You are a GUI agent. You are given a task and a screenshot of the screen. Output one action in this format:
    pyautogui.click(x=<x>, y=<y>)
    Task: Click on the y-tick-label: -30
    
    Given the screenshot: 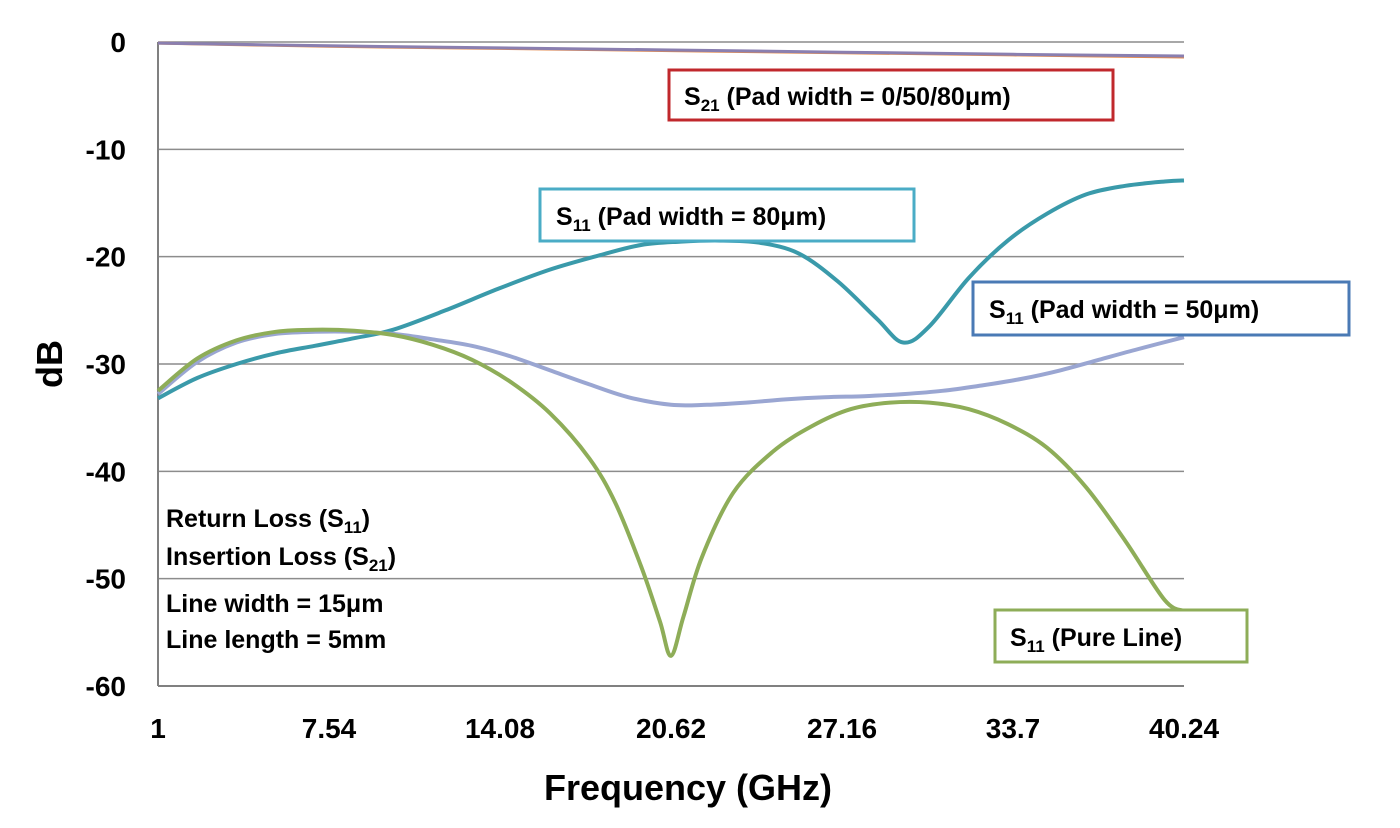 What is the action you would take?
    pyautogui.click(x=106, y=364)
    